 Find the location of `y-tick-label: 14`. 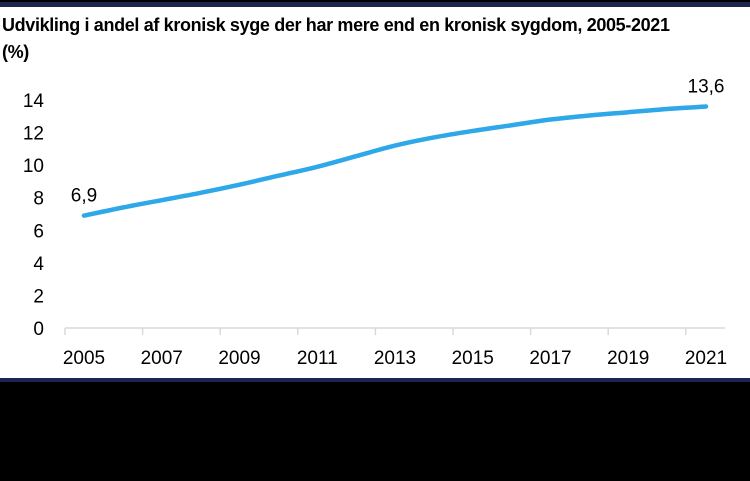

y-tick-label: 14 is located at coordinates (34, 101).